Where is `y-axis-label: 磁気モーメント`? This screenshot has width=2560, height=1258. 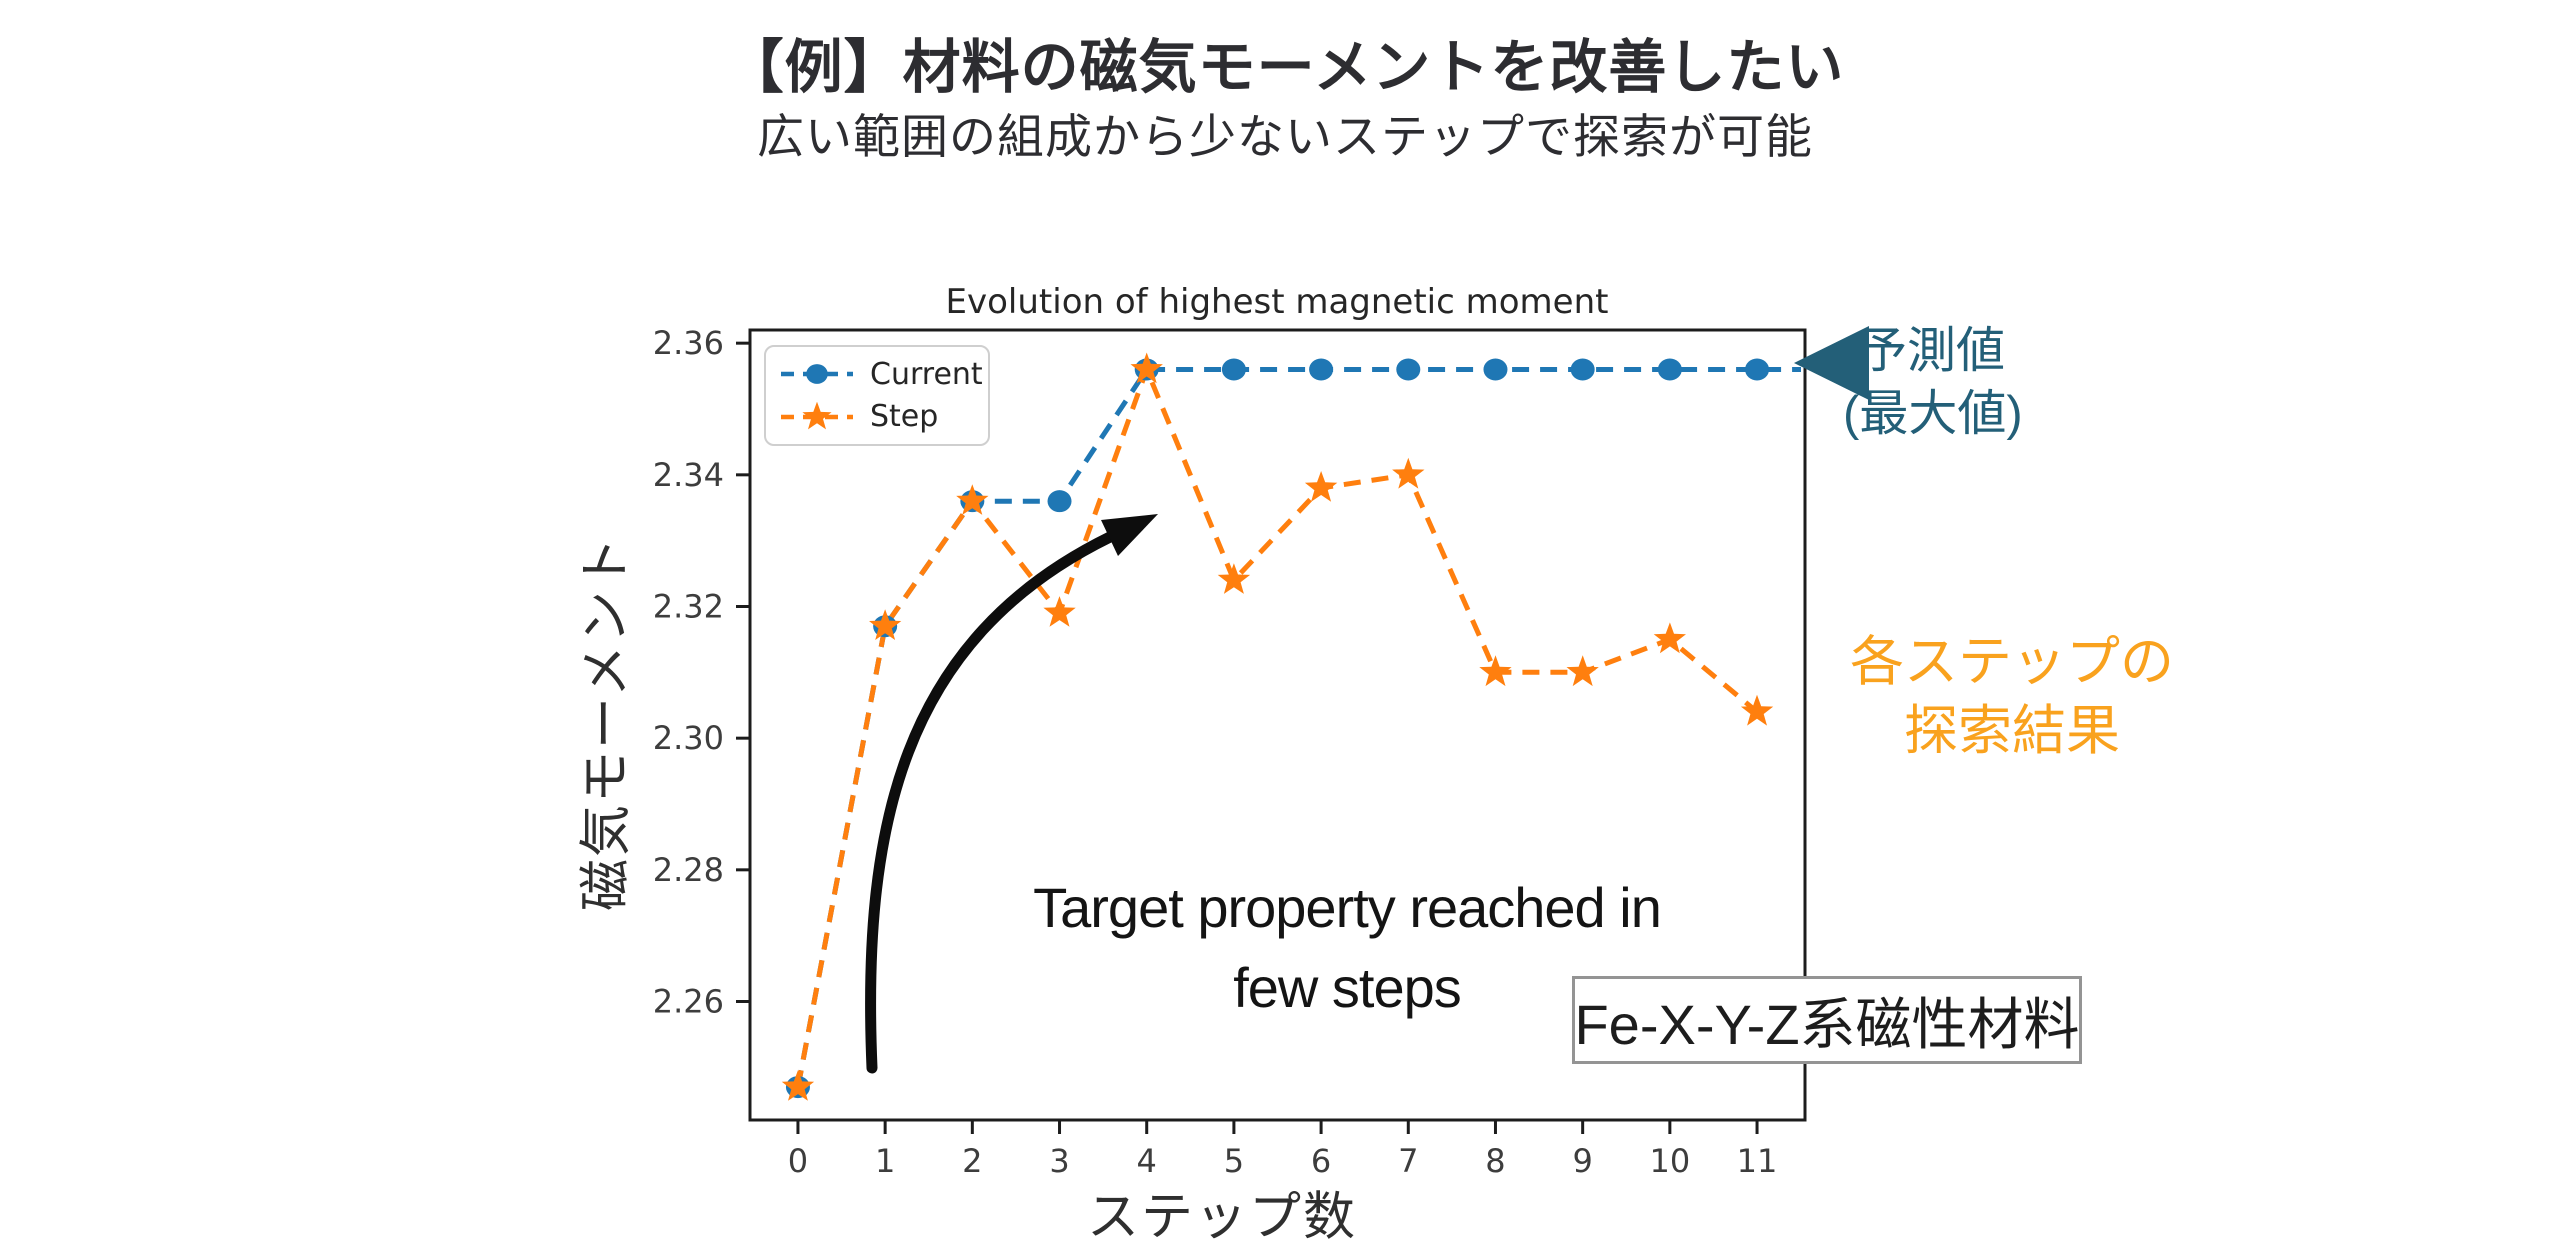
y-axis-label: 磁気モーメント is located at coordinates (606, 723).